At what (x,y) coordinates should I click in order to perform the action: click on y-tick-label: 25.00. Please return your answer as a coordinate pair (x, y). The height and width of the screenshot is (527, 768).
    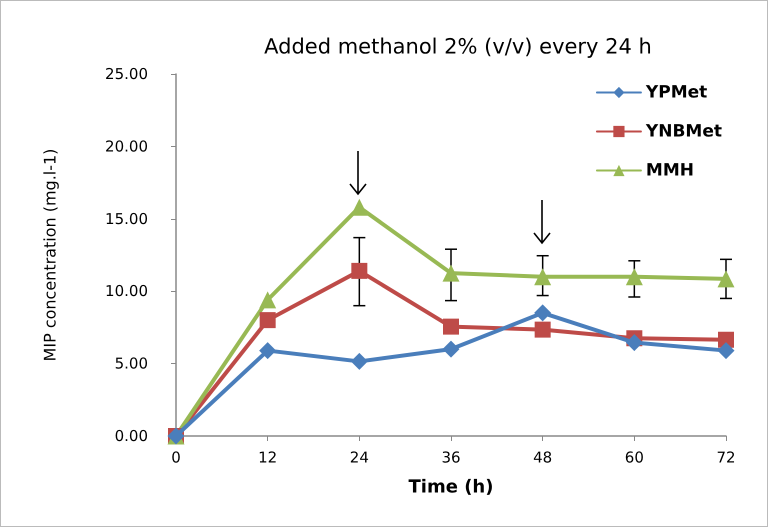
    Looking at the image, I should click on (126, 74).